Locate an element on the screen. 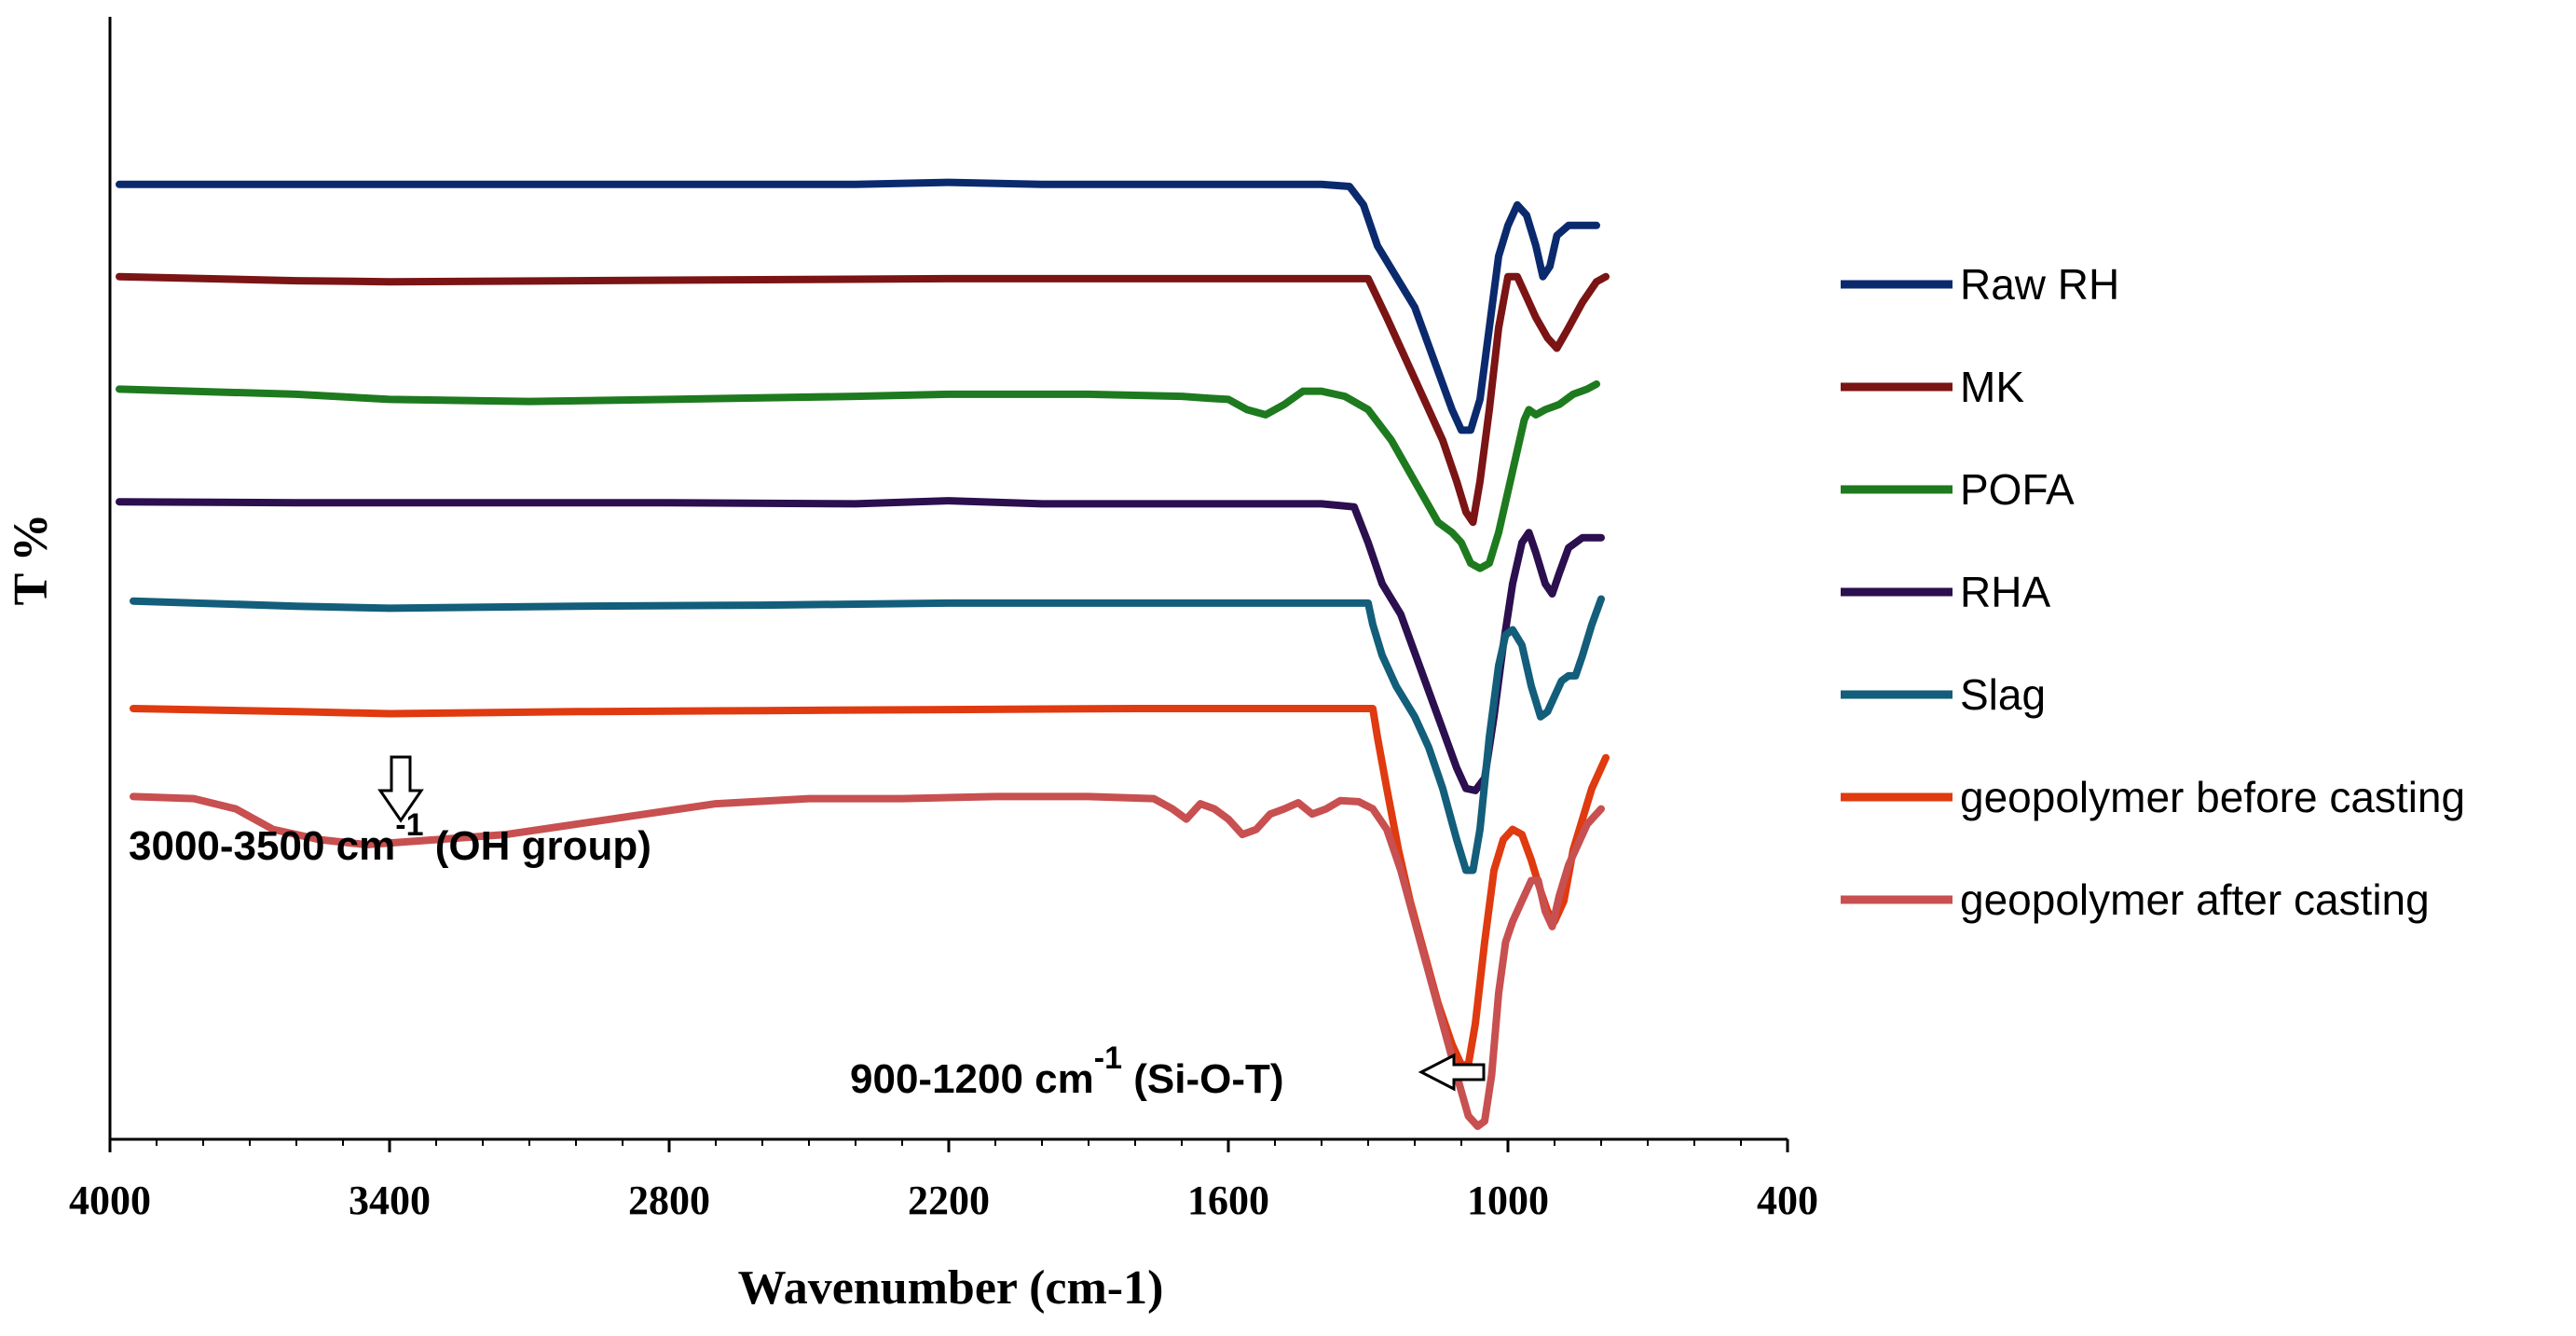 The image size is (2576, 1336). annotation-sio-suffix: (Si-O-T) is located at coordinates (1203, 1079).